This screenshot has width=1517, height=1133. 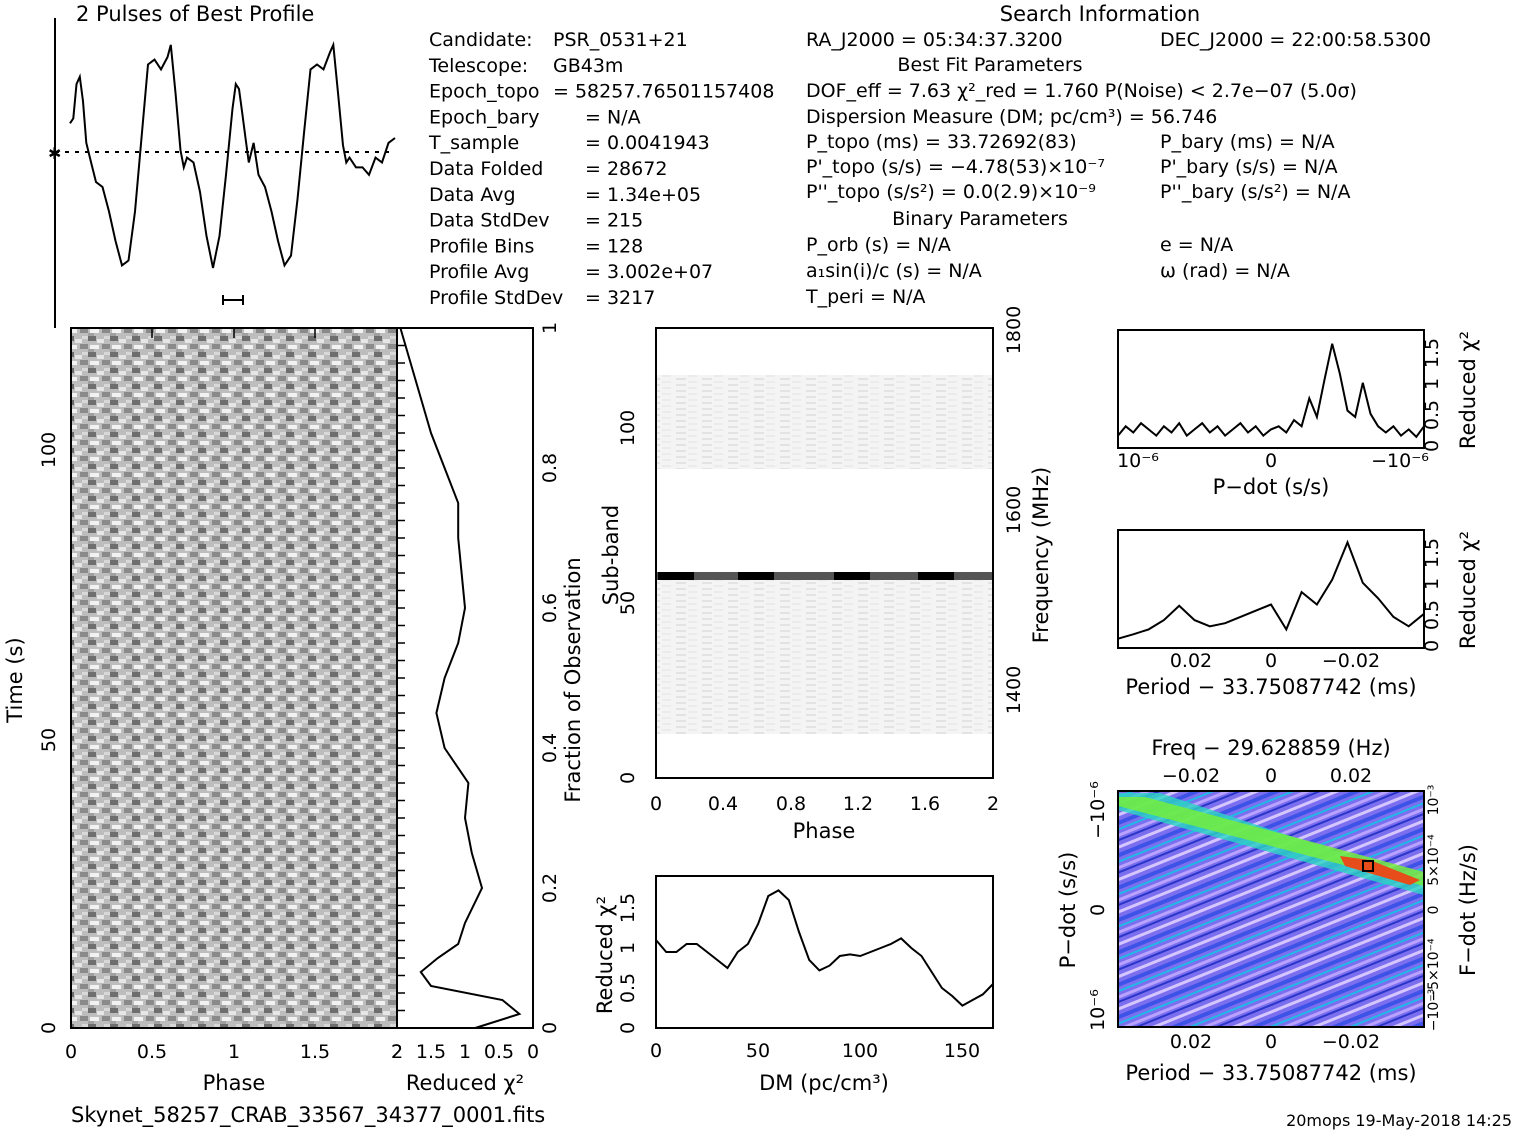 What do you see at coordinates (614, 221) in the screenshot?
I see `info-value: = 215` at bounding box center [614, 221].